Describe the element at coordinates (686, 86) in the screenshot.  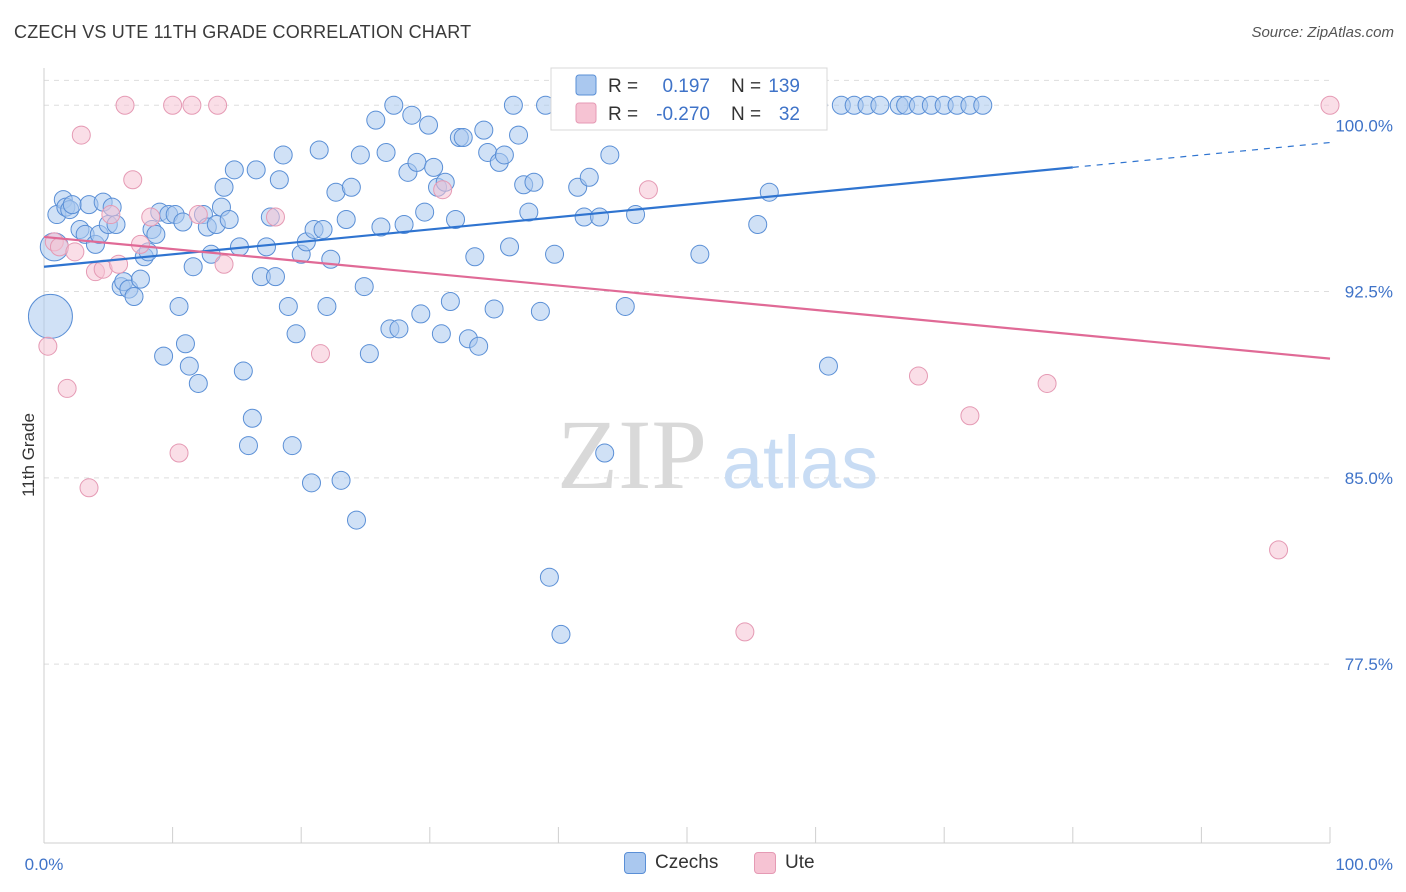
I see `legend-r-value-czechs: 0.197` at that location.